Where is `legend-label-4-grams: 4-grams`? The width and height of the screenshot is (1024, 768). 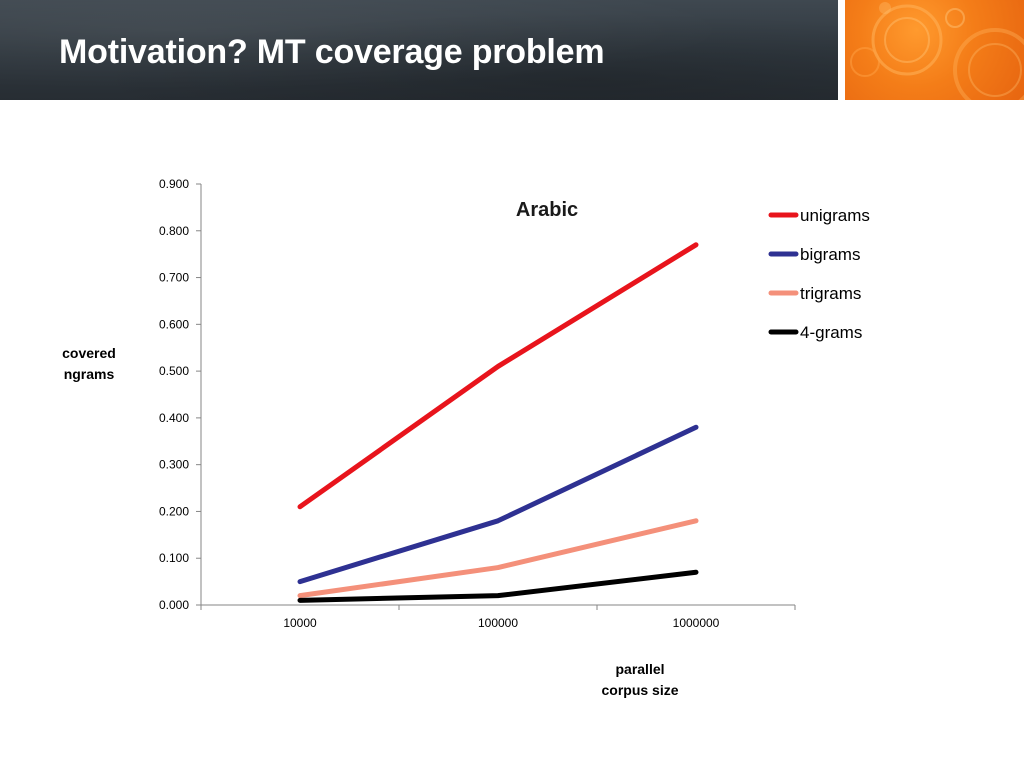
legend-label-4-grams: 4-grams is located at coordinates (831, 332).